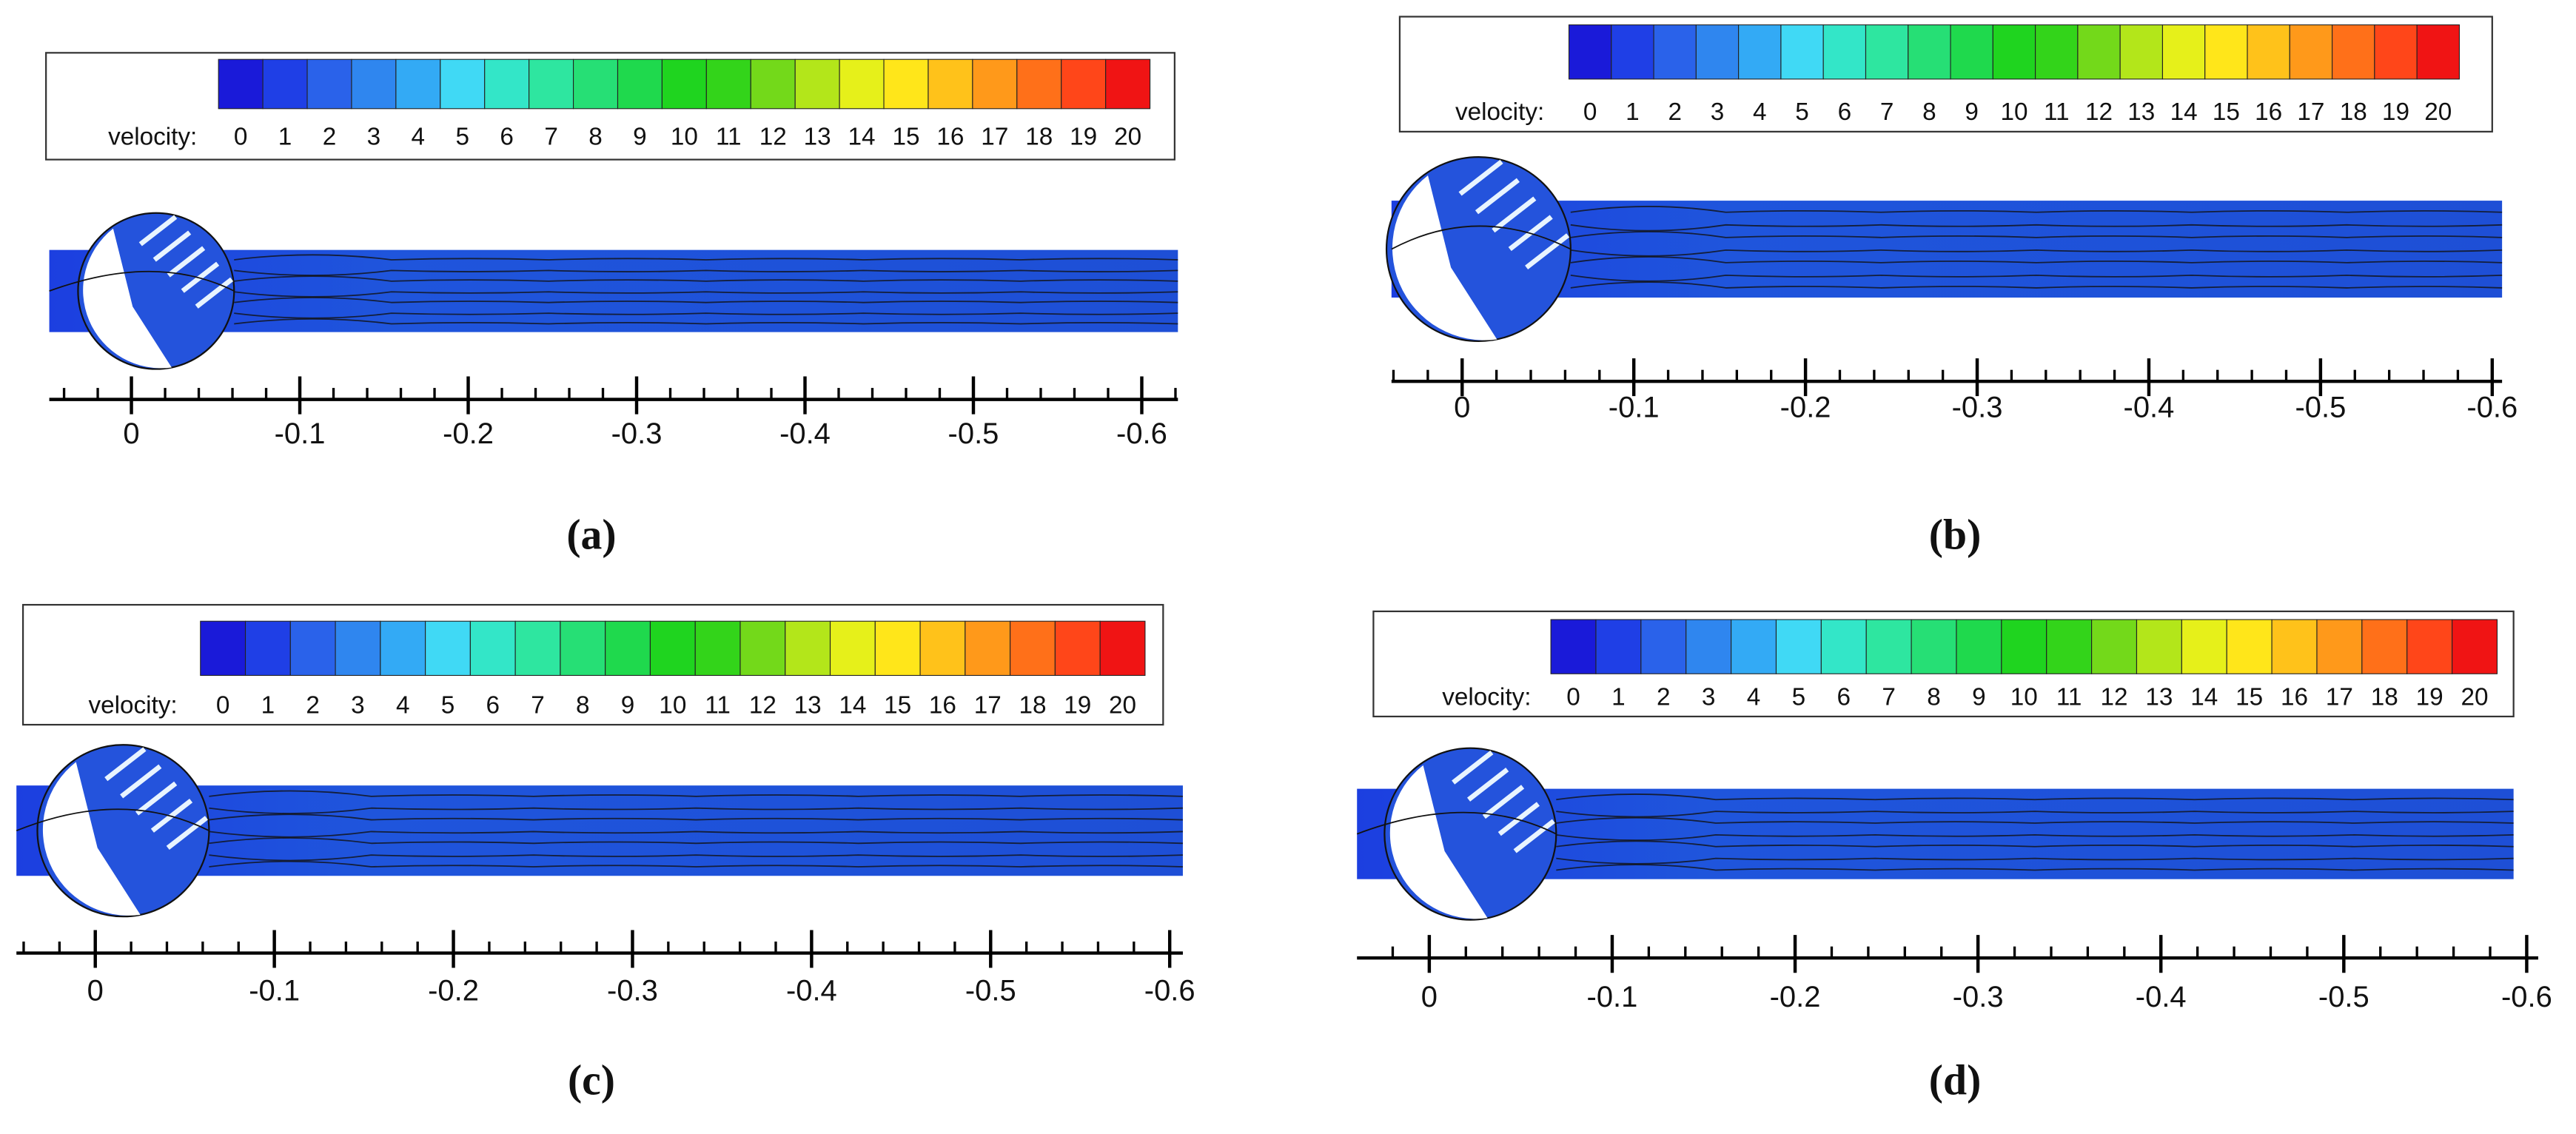 Image resolution: width=2576 pixels, height=1134 pixels. What do you see at coordinates (591, 535) in the screenshot?
I see `panel-label: (a)` at bounding box center [591, 535].